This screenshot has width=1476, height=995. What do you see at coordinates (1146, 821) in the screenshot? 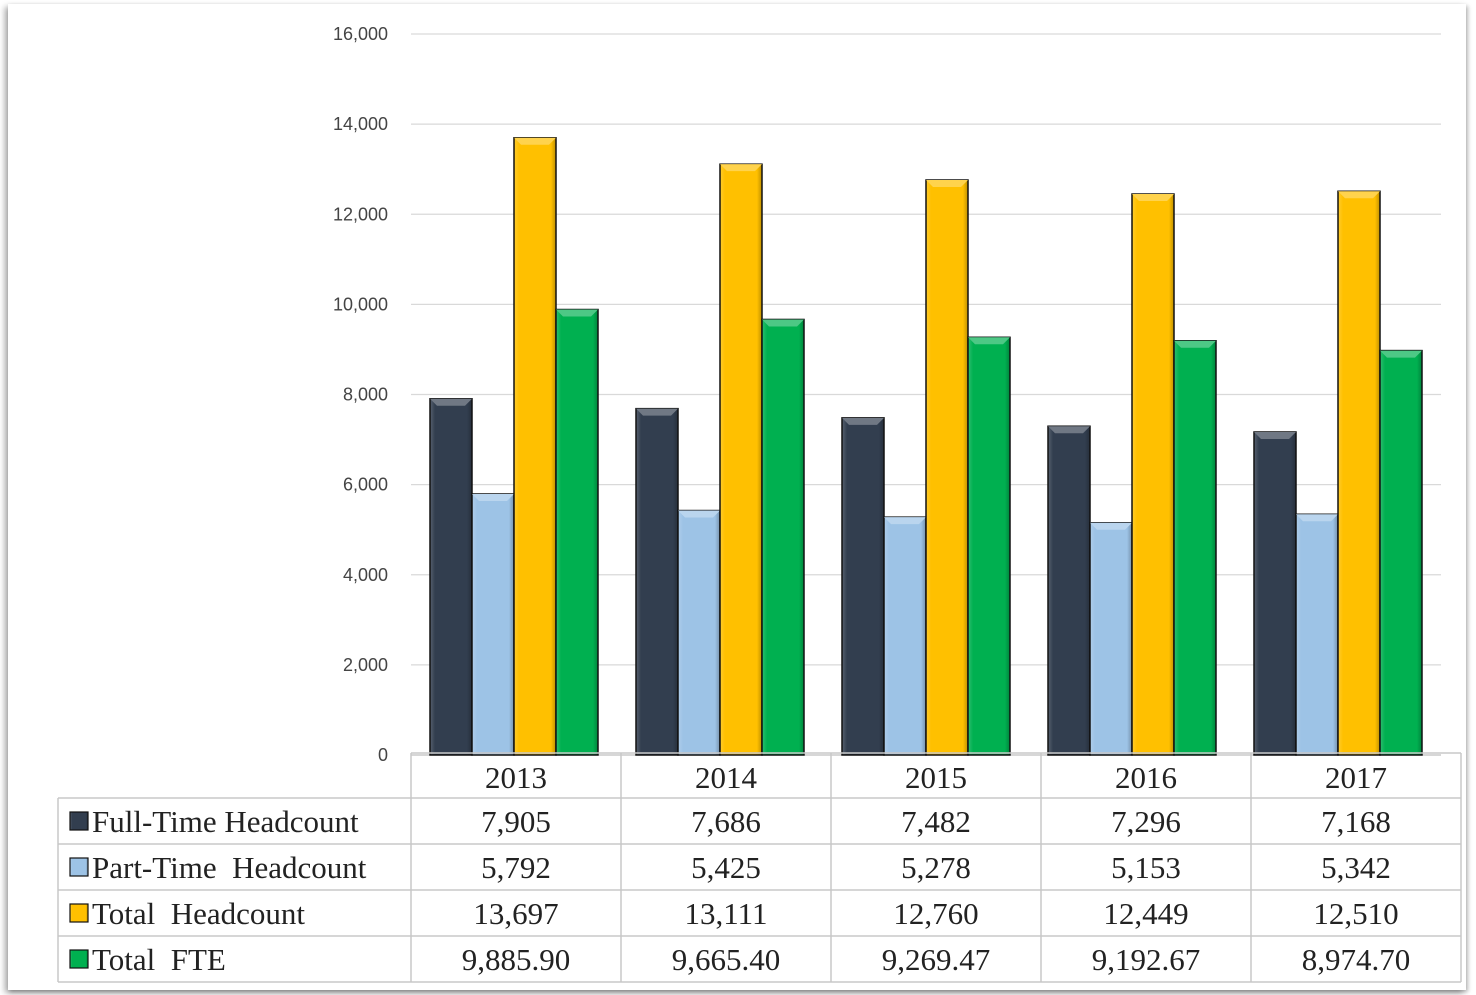
I see `table-cell-full-time-headcount-2016: 7,296` at bounding box center [1146, 821].